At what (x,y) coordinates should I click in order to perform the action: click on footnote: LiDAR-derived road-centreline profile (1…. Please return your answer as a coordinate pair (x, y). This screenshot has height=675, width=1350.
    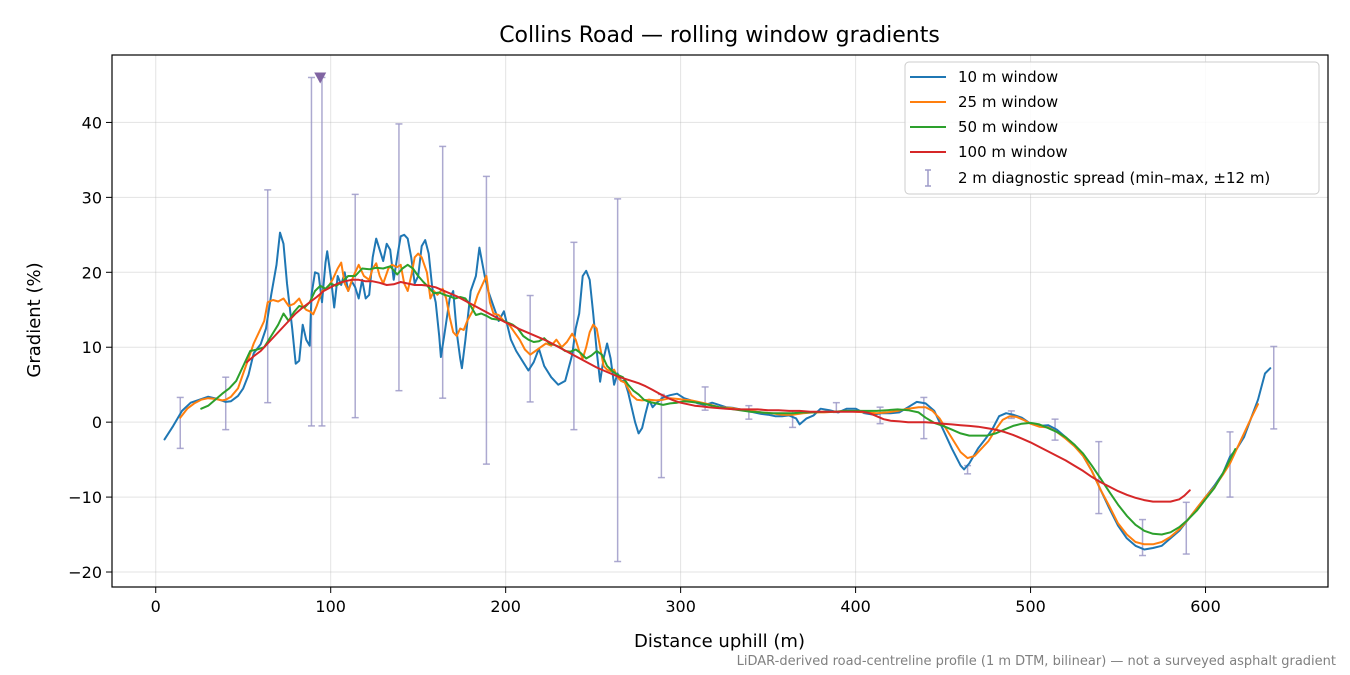
    Looking at the image, I should click on (1036, 661).